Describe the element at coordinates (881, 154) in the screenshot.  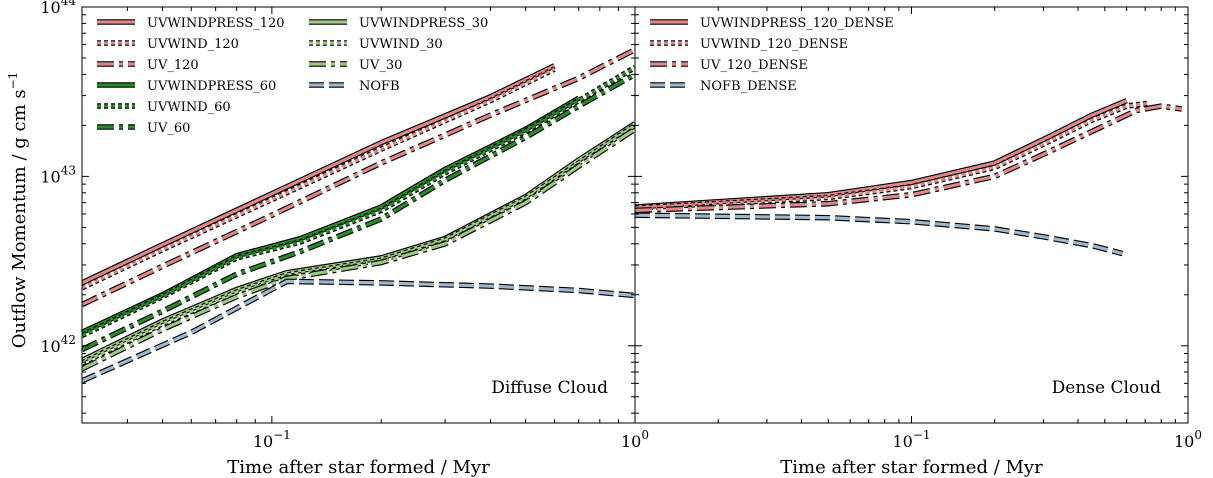
I see `series-line-uvwindpress-120-dense` at that location.